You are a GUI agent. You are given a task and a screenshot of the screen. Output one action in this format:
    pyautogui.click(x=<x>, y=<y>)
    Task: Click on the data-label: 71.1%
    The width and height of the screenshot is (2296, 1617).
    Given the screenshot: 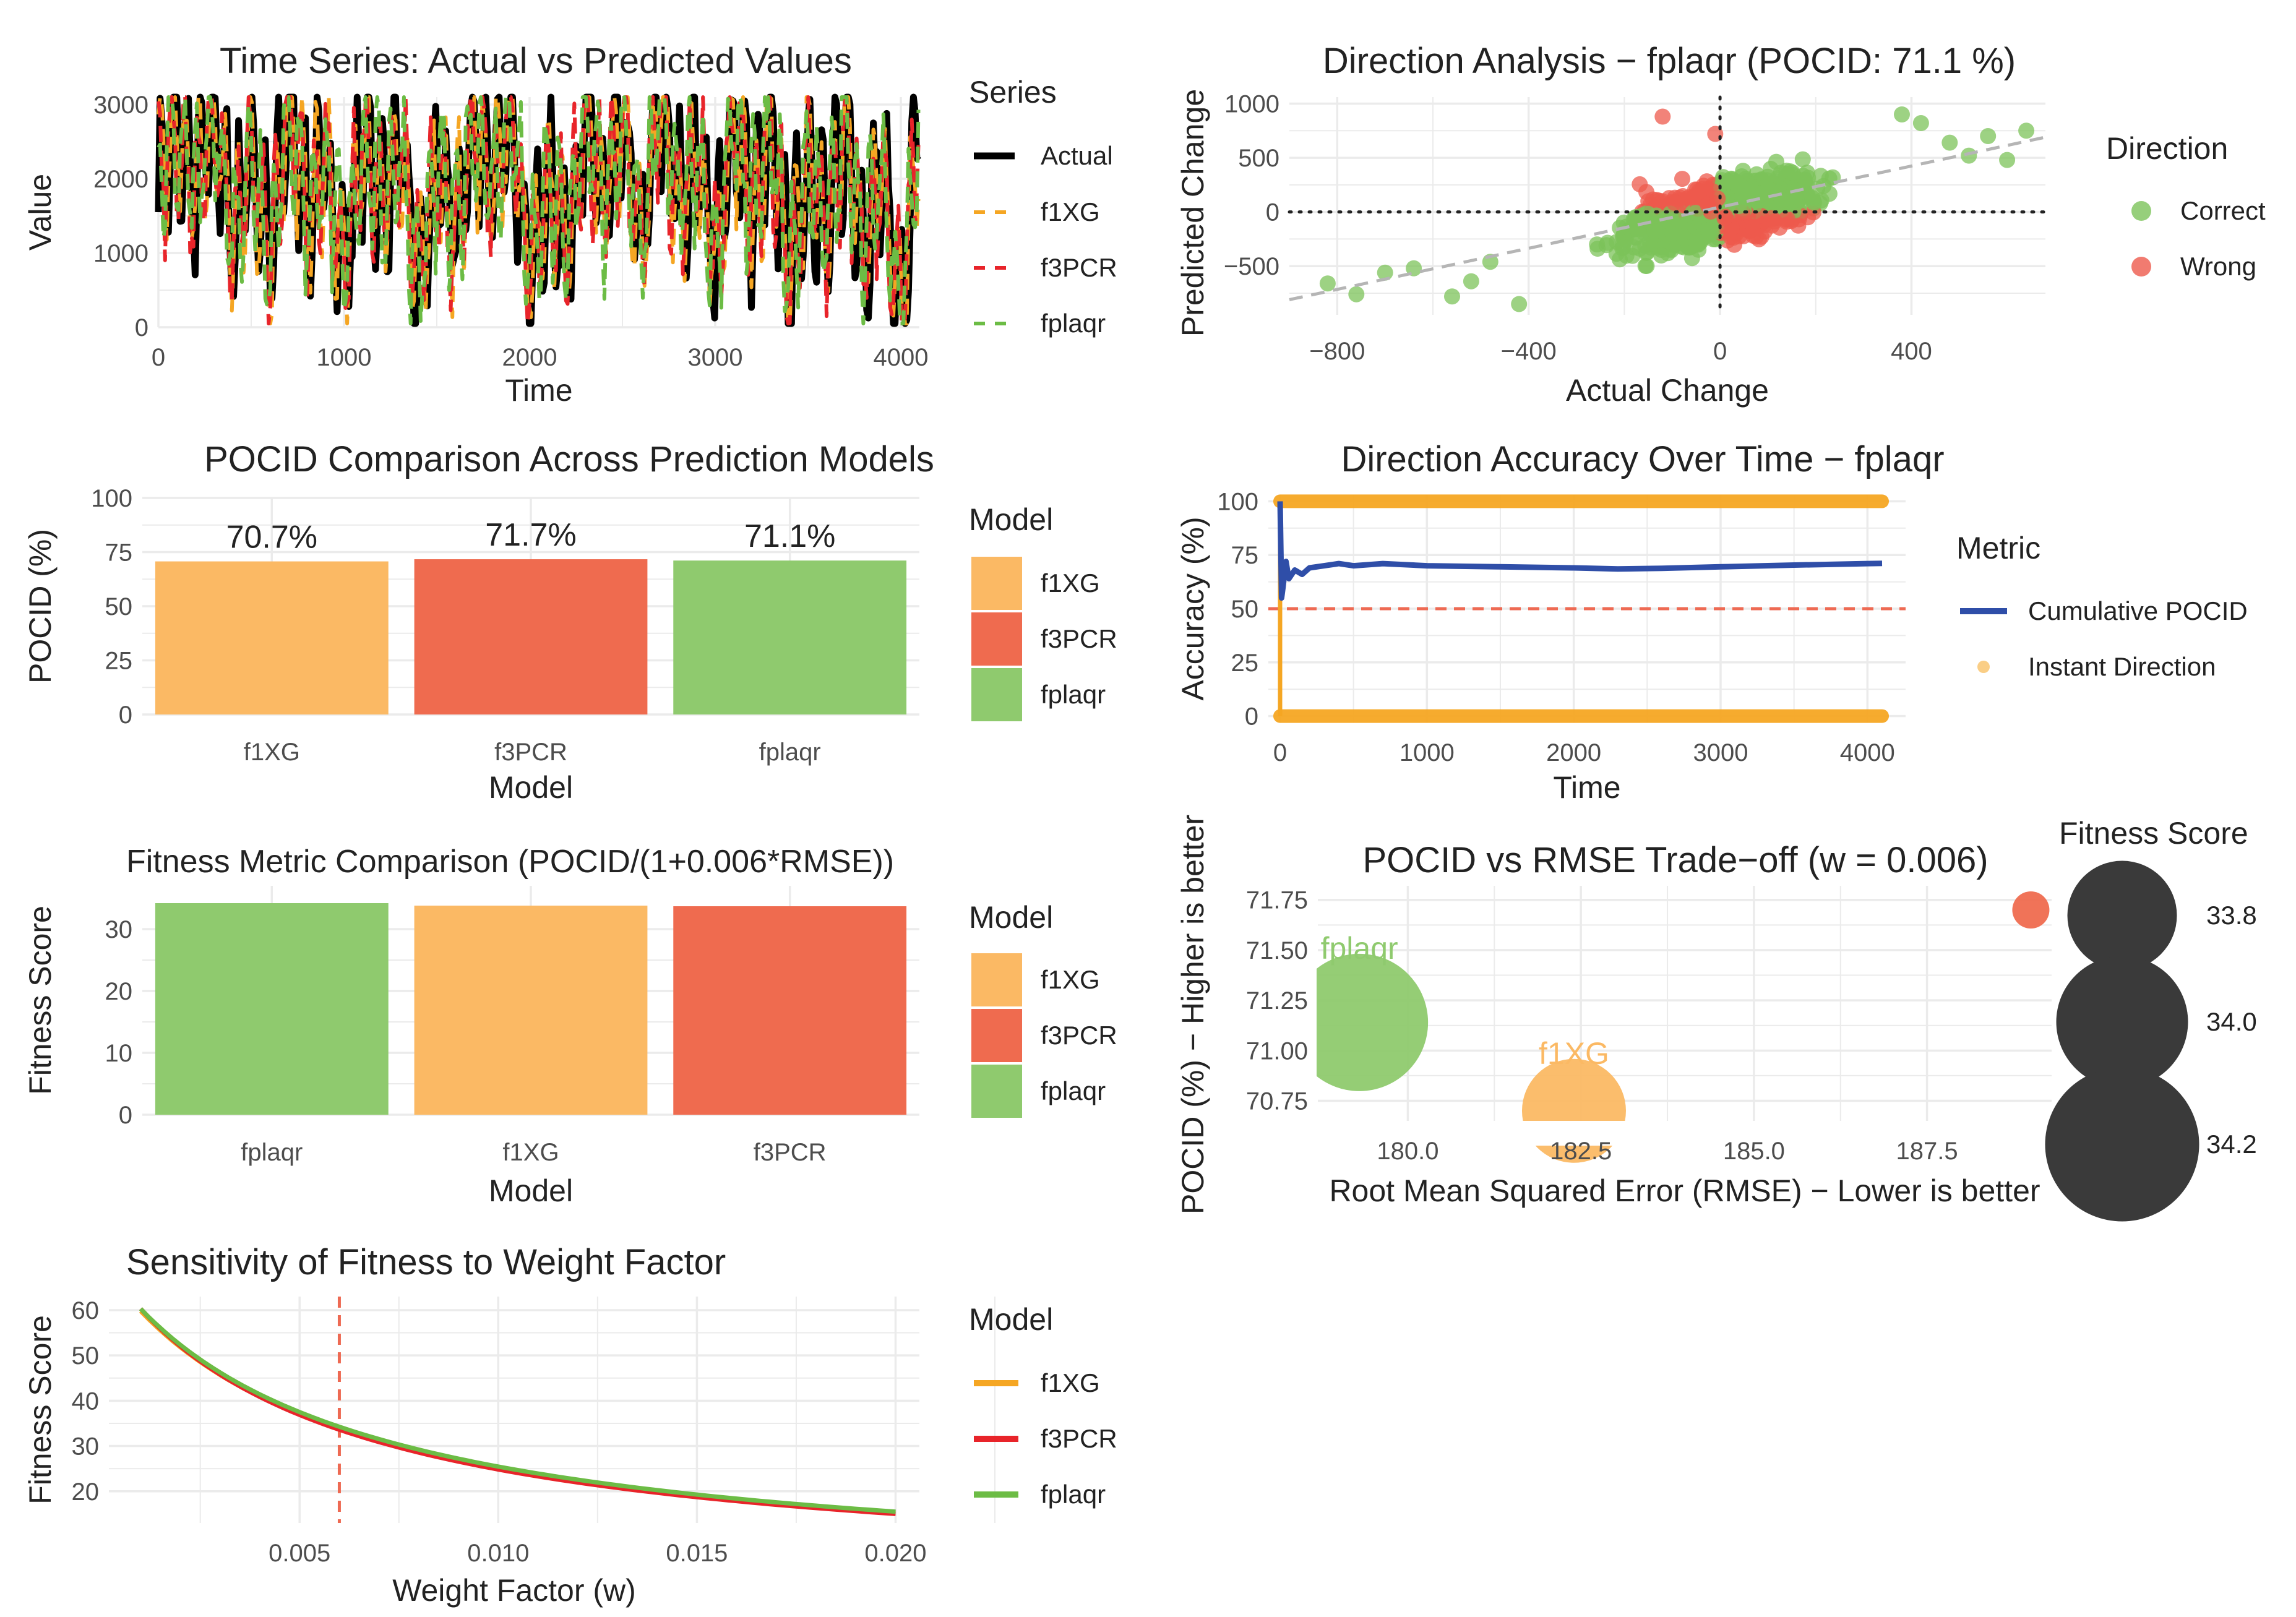 What is the action you would take?
    pyautogui.click(x=789, y=536)
    